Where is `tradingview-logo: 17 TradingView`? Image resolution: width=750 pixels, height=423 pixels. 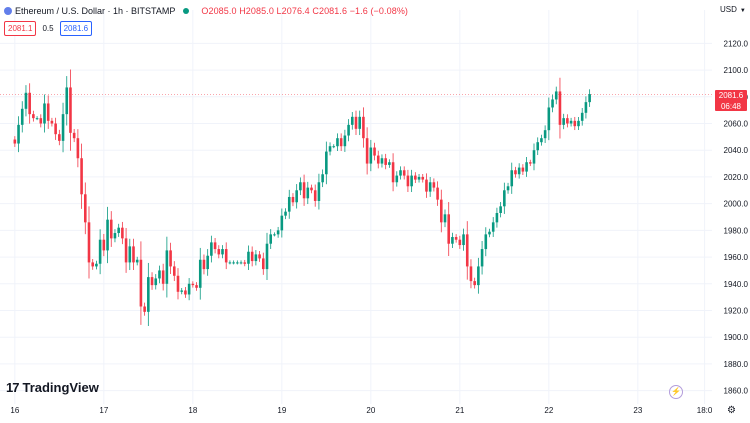 tradingview-logo: 17 TradingView is located at coordinates (52, 387).